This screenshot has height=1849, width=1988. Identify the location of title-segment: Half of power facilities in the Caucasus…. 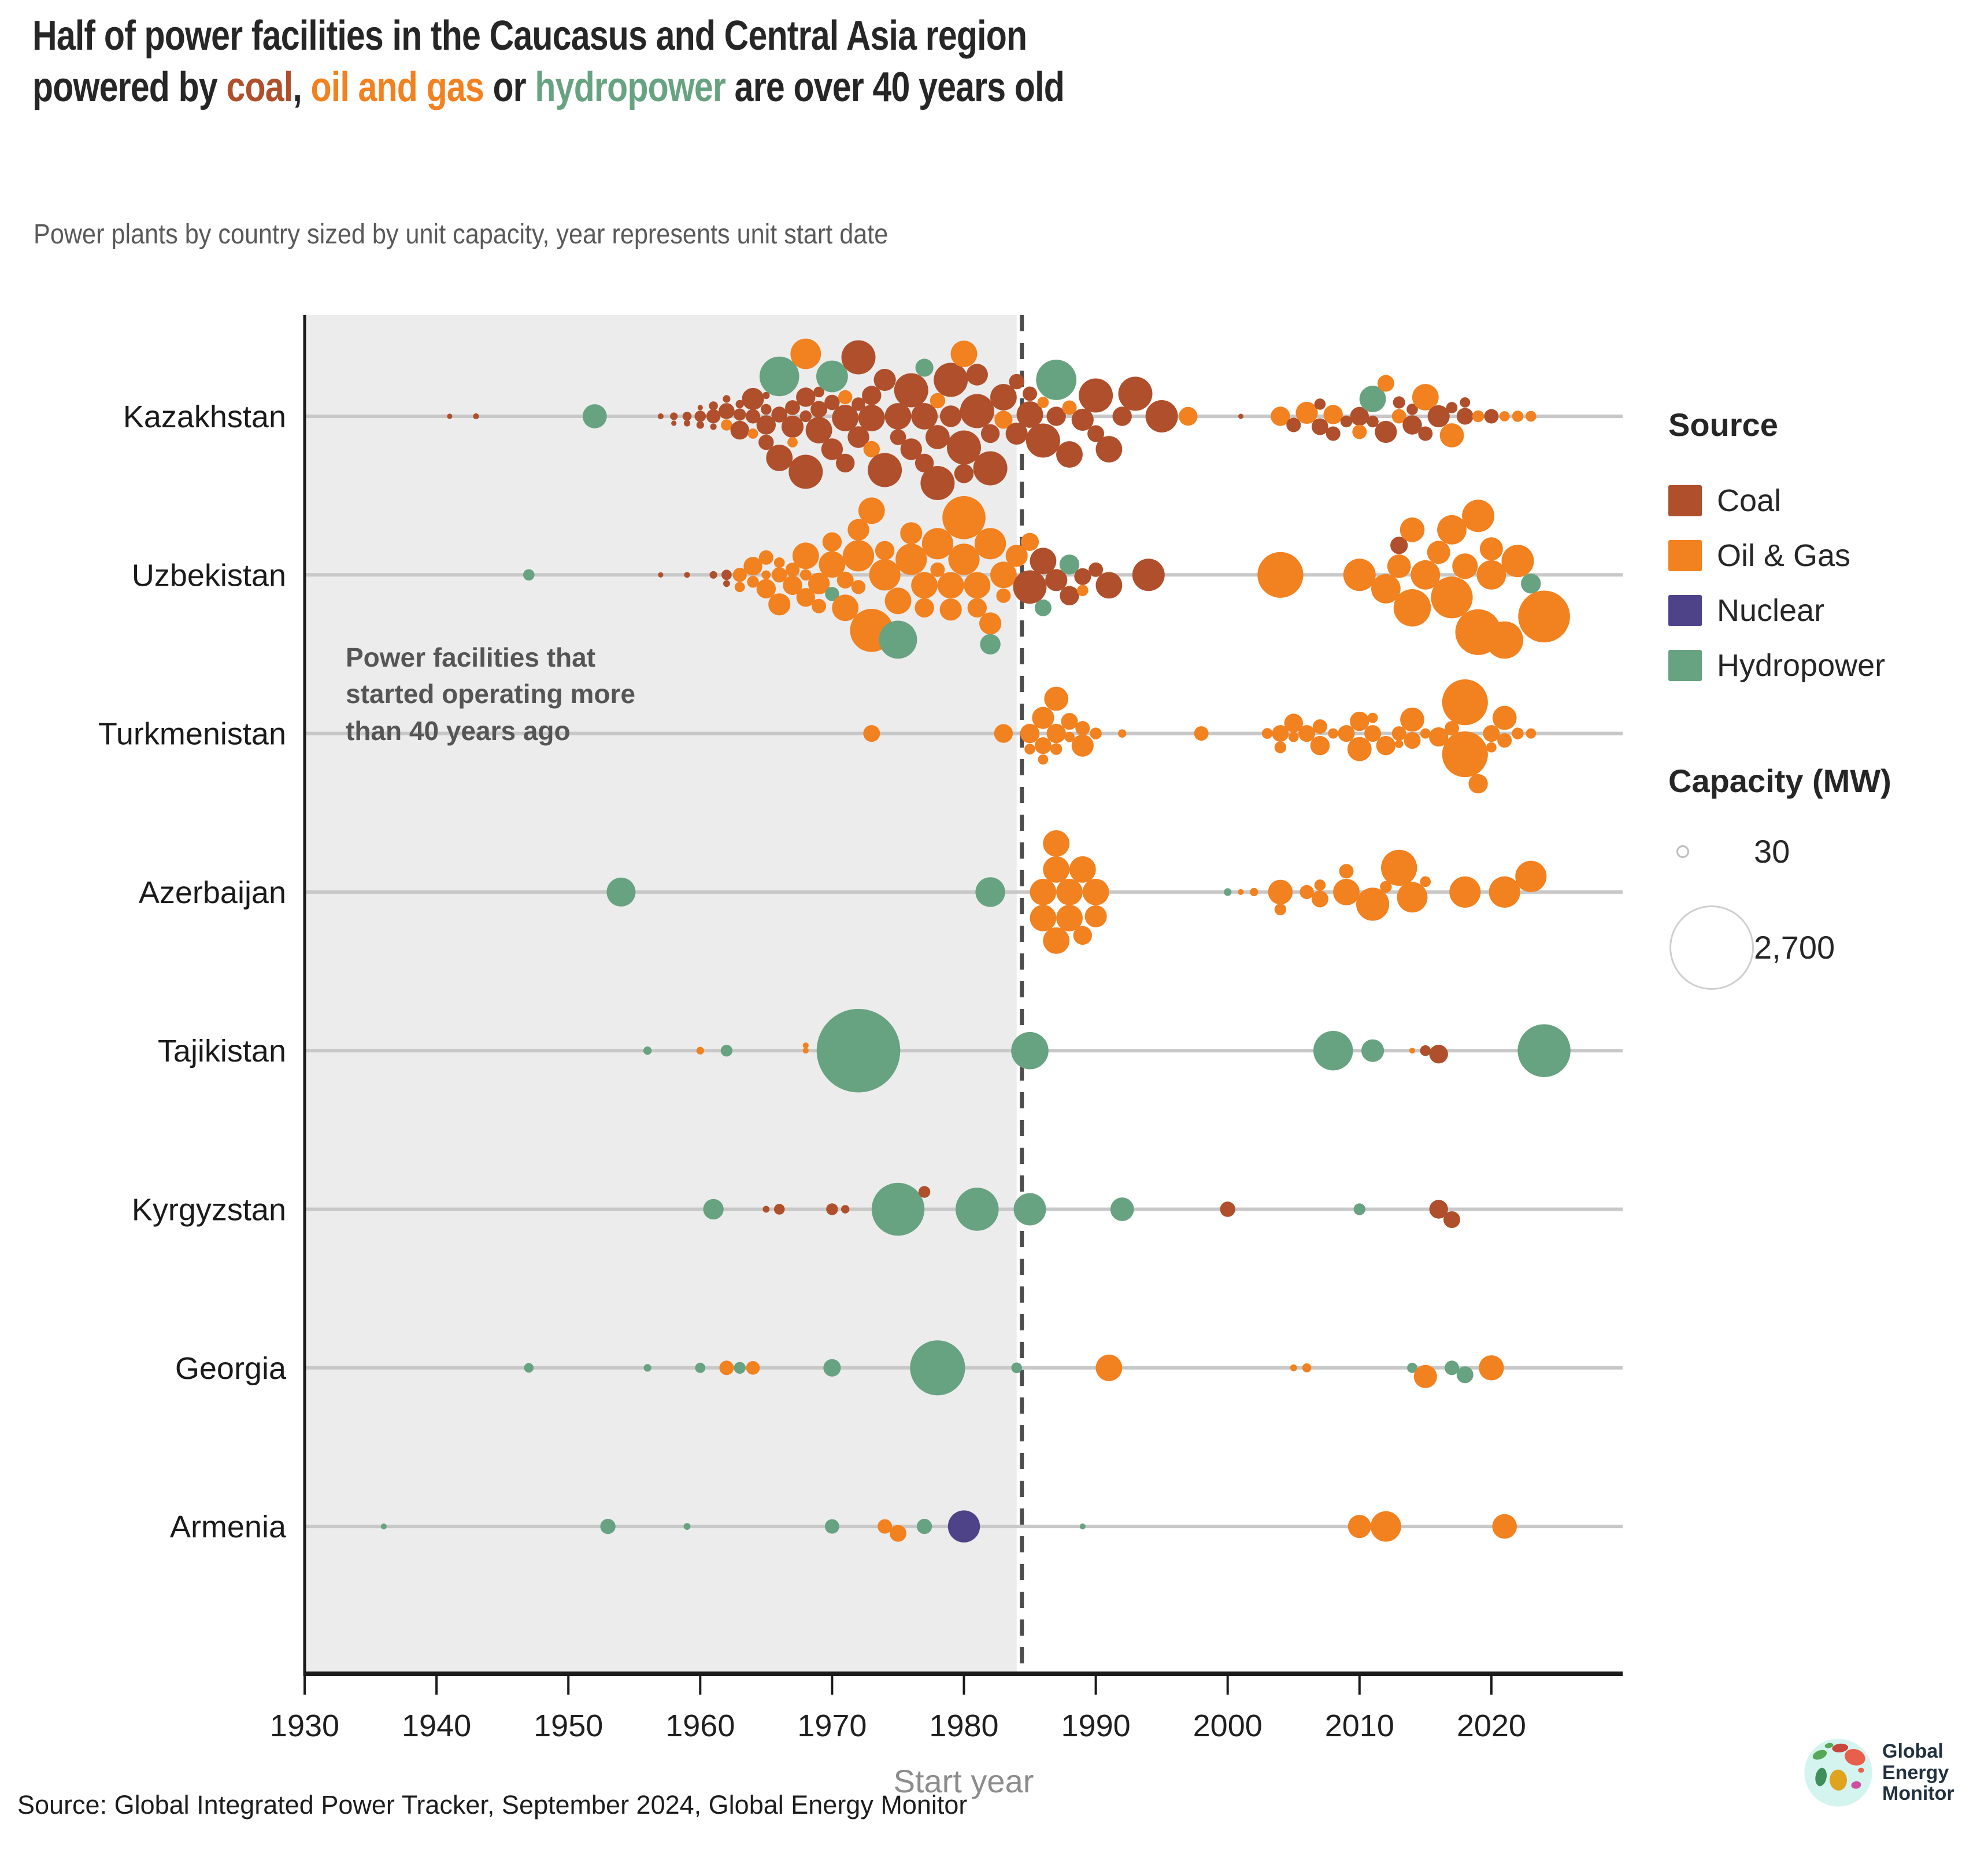
(529, 62).